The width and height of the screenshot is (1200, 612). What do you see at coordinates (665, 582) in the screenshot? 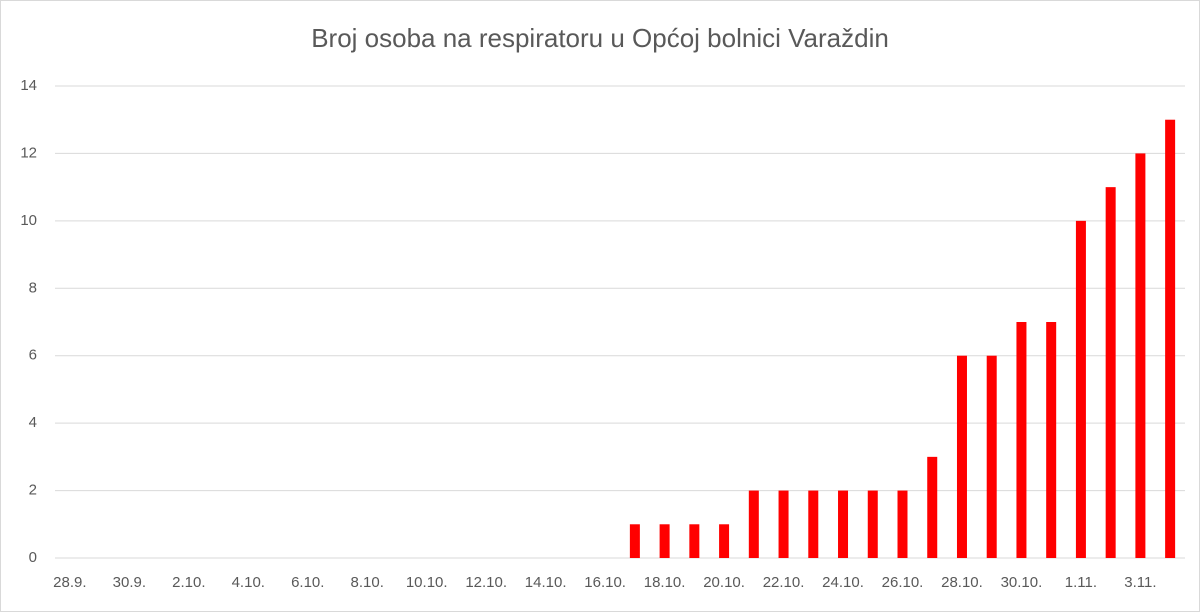
I see `x-tick-label: 18.10.` at bounding box center [665, 582].